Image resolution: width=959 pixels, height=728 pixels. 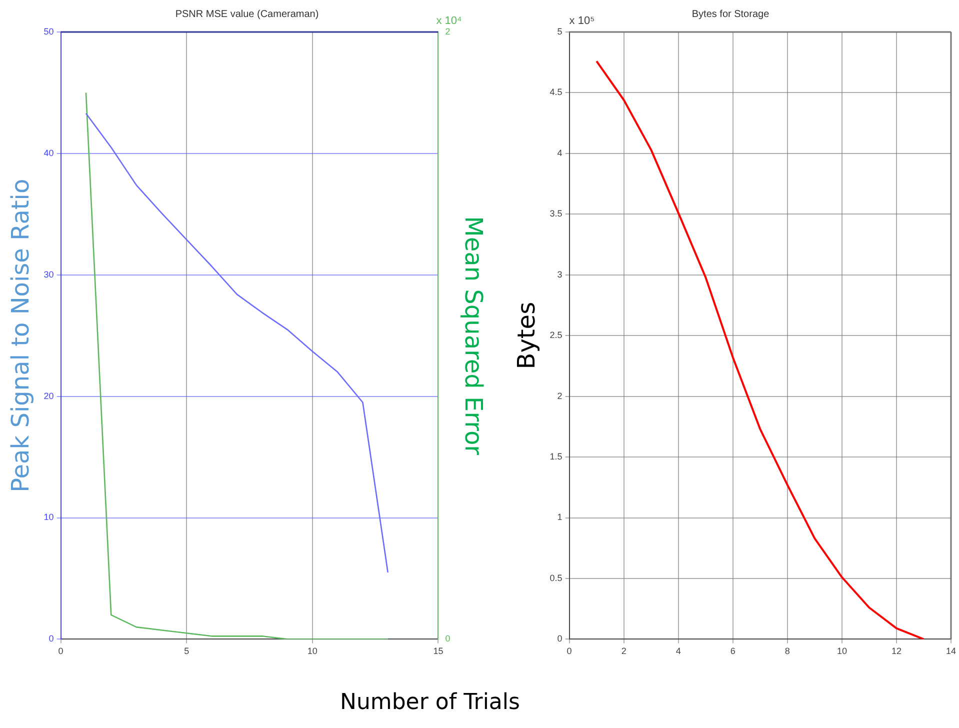 What do you see at coordinates (447, 31) in the screenshot?
I see `y2-tick-label: 2` at bounding box center [447, 31].